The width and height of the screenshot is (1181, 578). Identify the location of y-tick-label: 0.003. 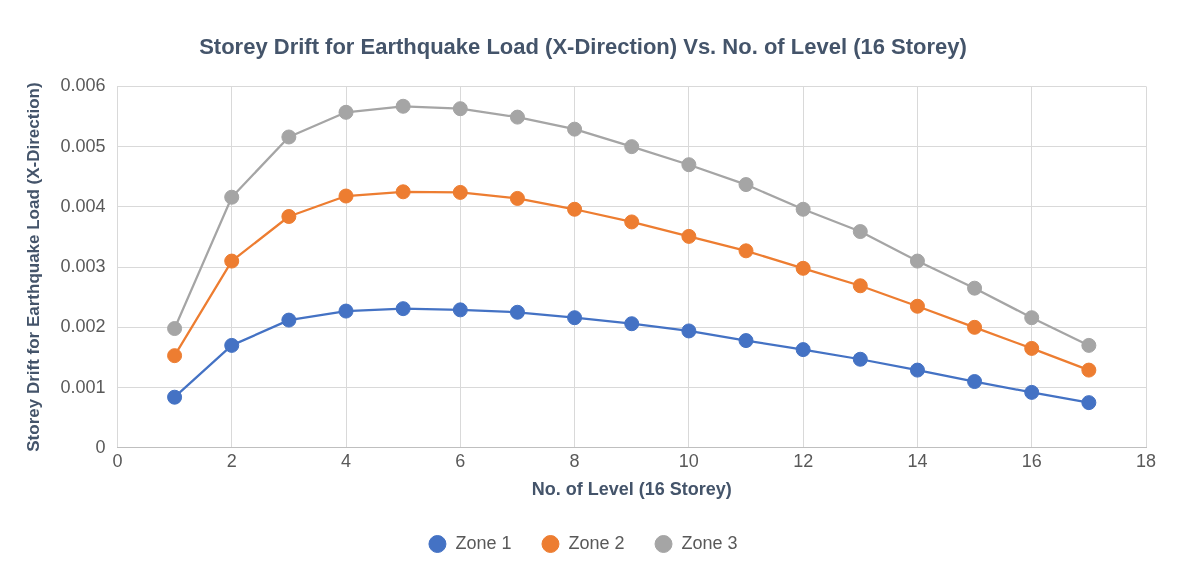
(83, 266).